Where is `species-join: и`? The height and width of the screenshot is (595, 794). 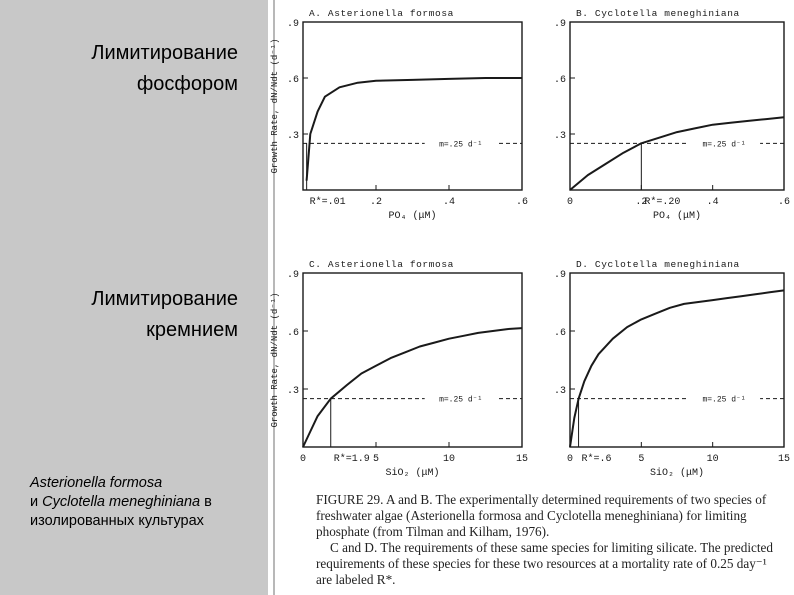 species-join: и is located at coordinates (34, 502).